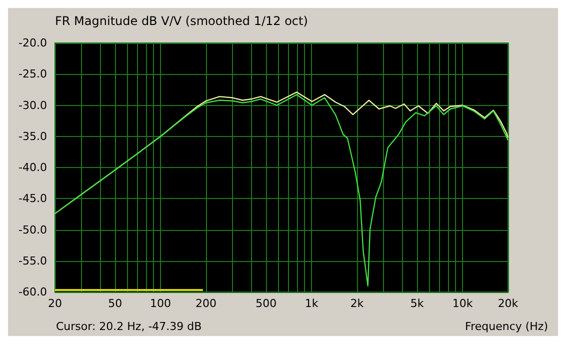  I want to click on y-tick-label: -50.0, so click(32, 229).